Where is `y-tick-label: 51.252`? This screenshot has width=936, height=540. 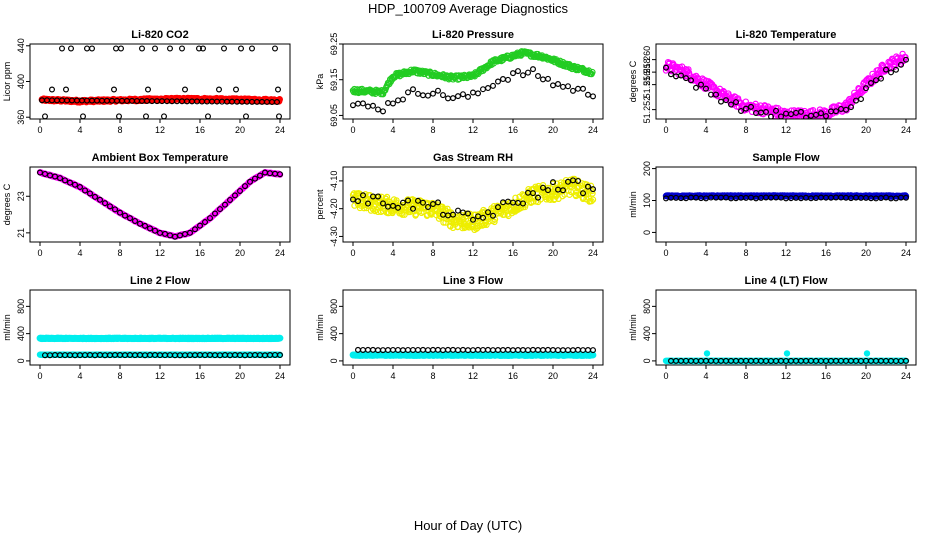
y-tick-label: 51.252 is located at coordinates (647, 110).